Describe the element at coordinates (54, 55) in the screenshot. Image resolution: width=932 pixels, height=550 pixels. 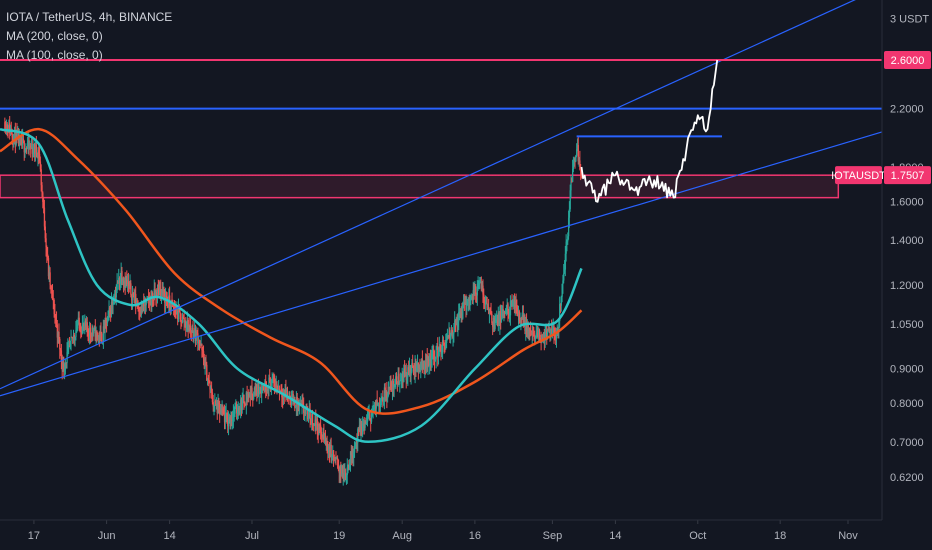
I see `ma100-legend: MA (100, close, 0)` at that location.